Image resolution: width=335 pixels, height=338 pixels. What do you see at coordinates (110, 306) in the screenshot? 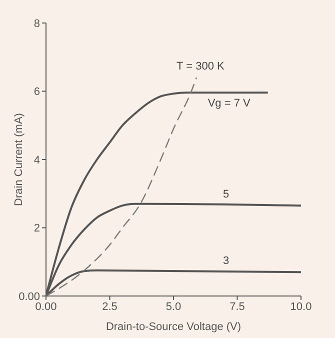
I see `x-tick-label: 2.5` at bounding box center [110, 306].